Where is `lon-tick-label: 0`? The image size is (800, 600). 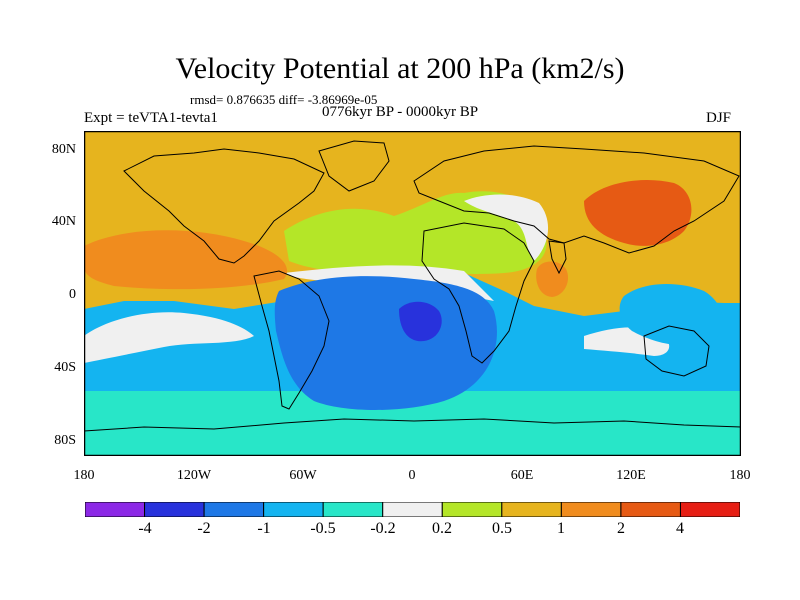 lon-tick-label: 0 is located at coordinates (412, 475).